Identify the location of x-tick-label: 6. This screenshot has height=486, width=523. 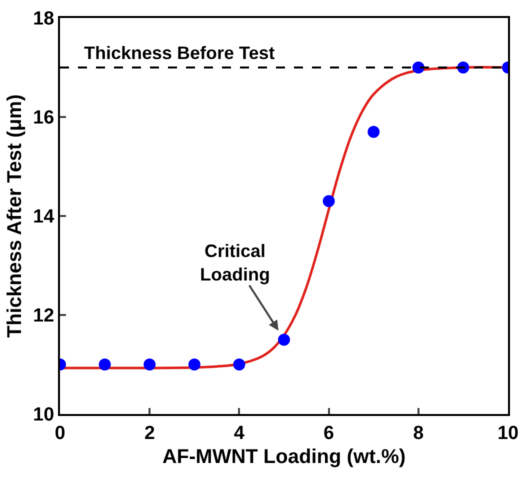
(329, 433).